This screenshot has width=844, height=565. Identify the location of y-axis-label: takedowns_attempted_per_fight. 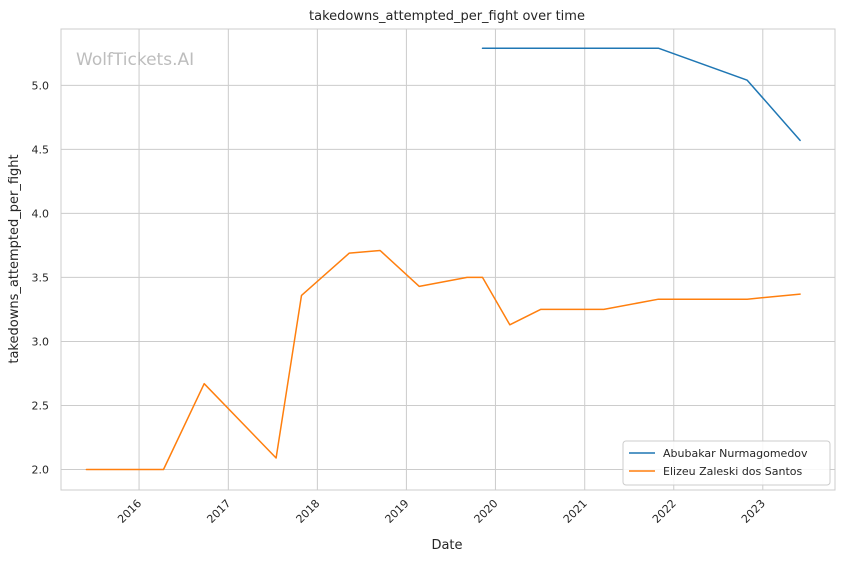
(14, 258).